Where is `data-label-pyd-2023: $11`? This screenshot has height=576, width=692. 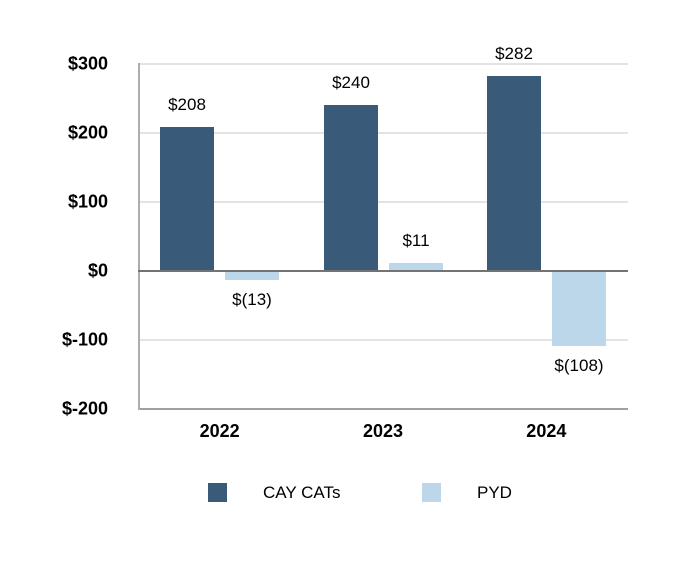
data-label-pyd-2023: $11 is located at coordinates (416, 240).